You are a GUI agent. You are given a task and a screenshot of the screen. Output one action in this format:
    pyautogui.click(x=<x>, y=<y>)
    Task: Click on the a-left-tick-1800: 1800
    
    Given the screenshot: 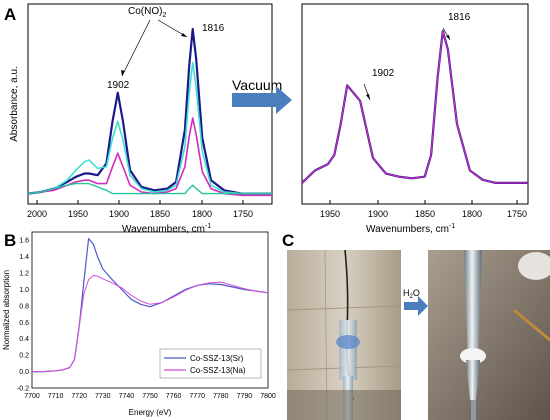 What is the action you would take?
    pyautogui.click(x=202, y=214)
    